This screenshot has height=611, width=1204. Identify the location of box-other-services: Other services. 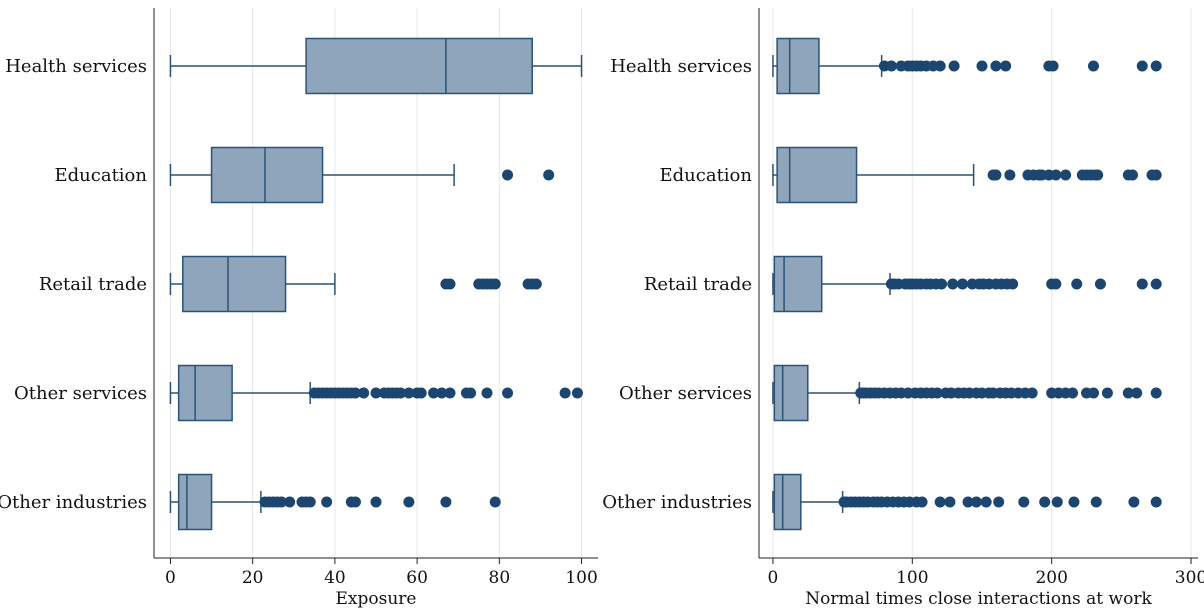
(298, 393).